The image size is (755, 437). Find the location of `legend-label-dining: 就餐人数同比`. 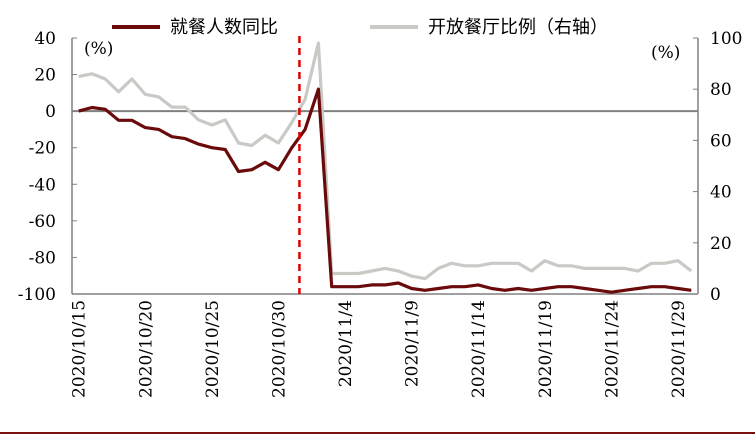

legend-label-dining: 就餐人数同比 is located at coordinates (224, 27).